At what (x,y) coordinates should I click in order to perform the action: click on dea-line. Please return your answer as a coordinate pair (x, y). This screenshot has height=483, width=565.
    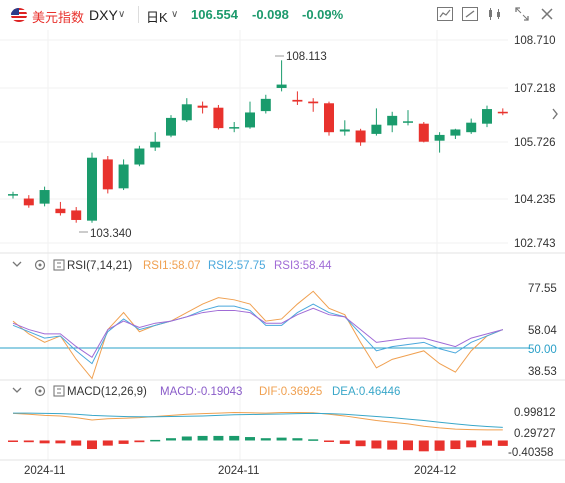
    Looking at the image, I should click on (258, 420).